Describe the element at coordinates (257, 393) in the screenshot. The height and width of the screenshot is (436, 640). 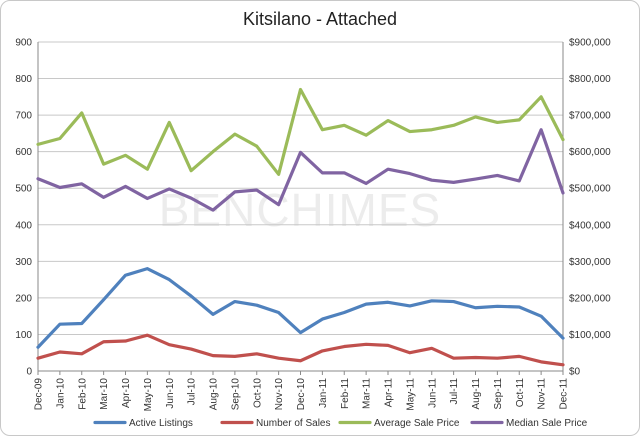
I see `x-tick-label: Oct-10` at that location.